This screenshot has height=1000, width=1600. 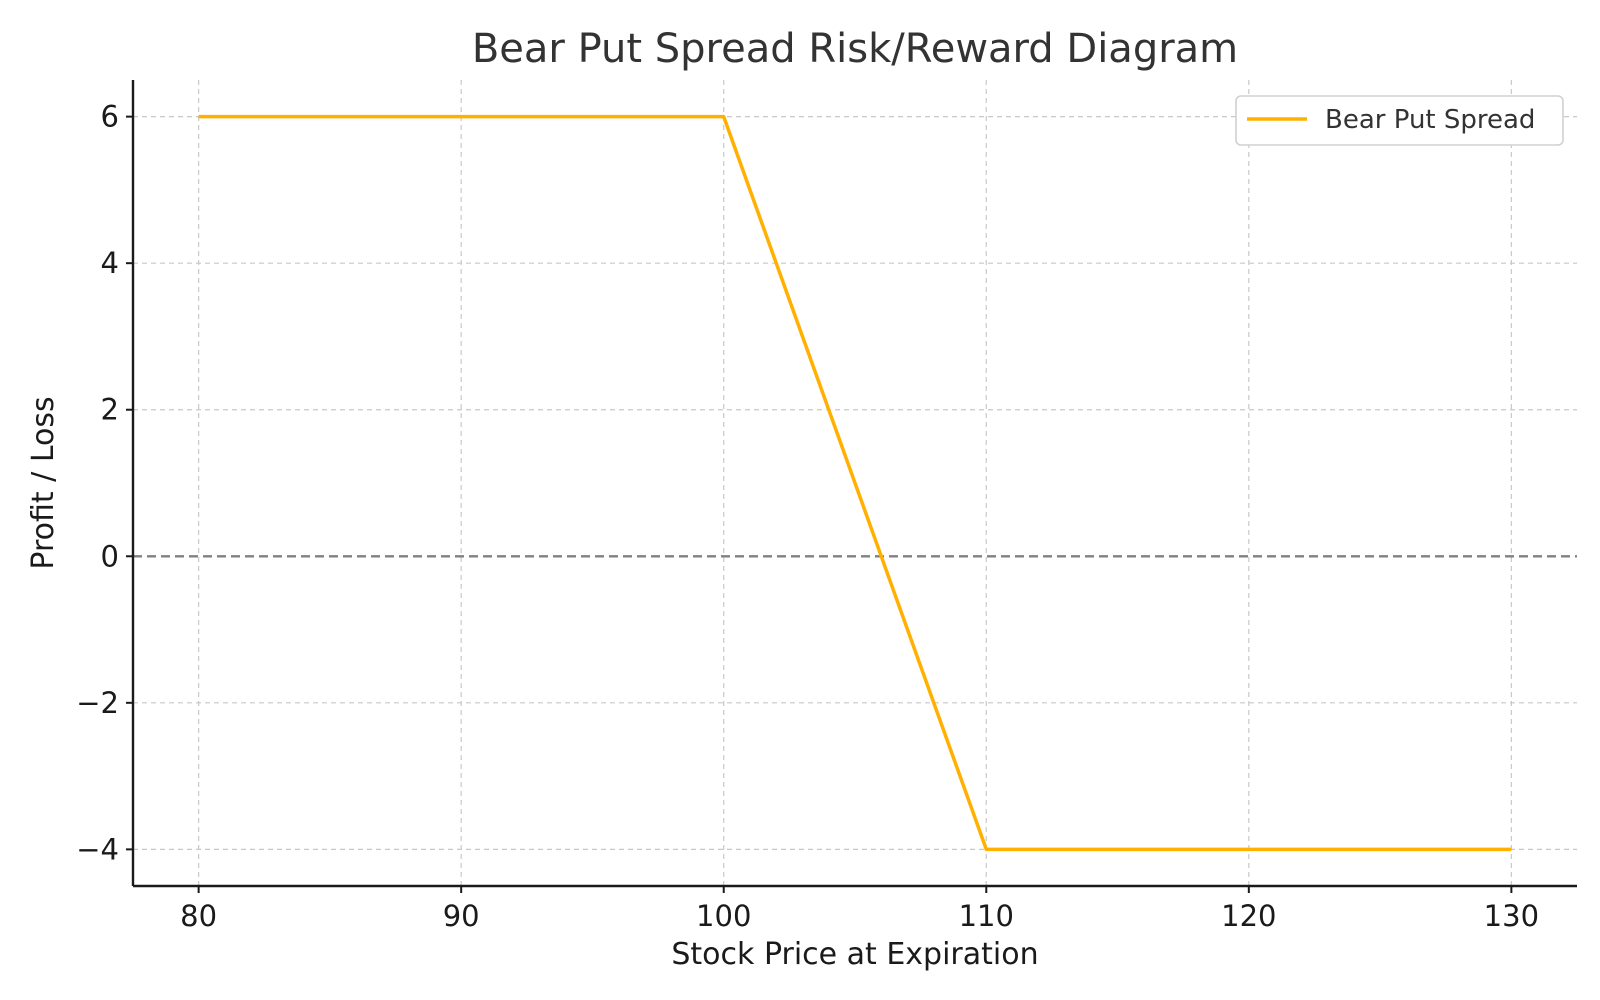 What do you see at coordinates (859, 909) in the screenshot?
I see `x-axis-ticks: 80 90 100 110 120 130` at bounding box center [859, 909].